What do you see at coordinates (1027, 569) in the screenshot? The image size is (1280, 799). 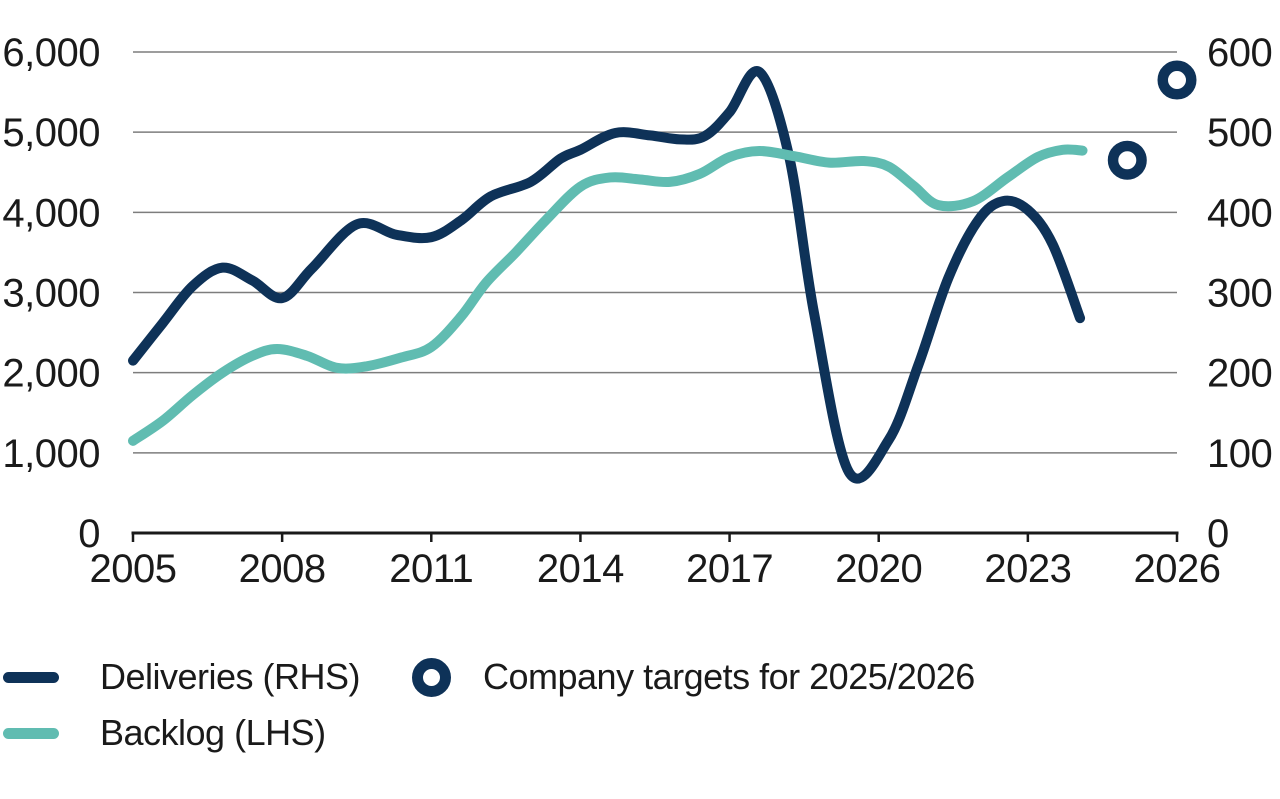 I see `x-tick-label: 2023` at bounding box center [1027, 569].